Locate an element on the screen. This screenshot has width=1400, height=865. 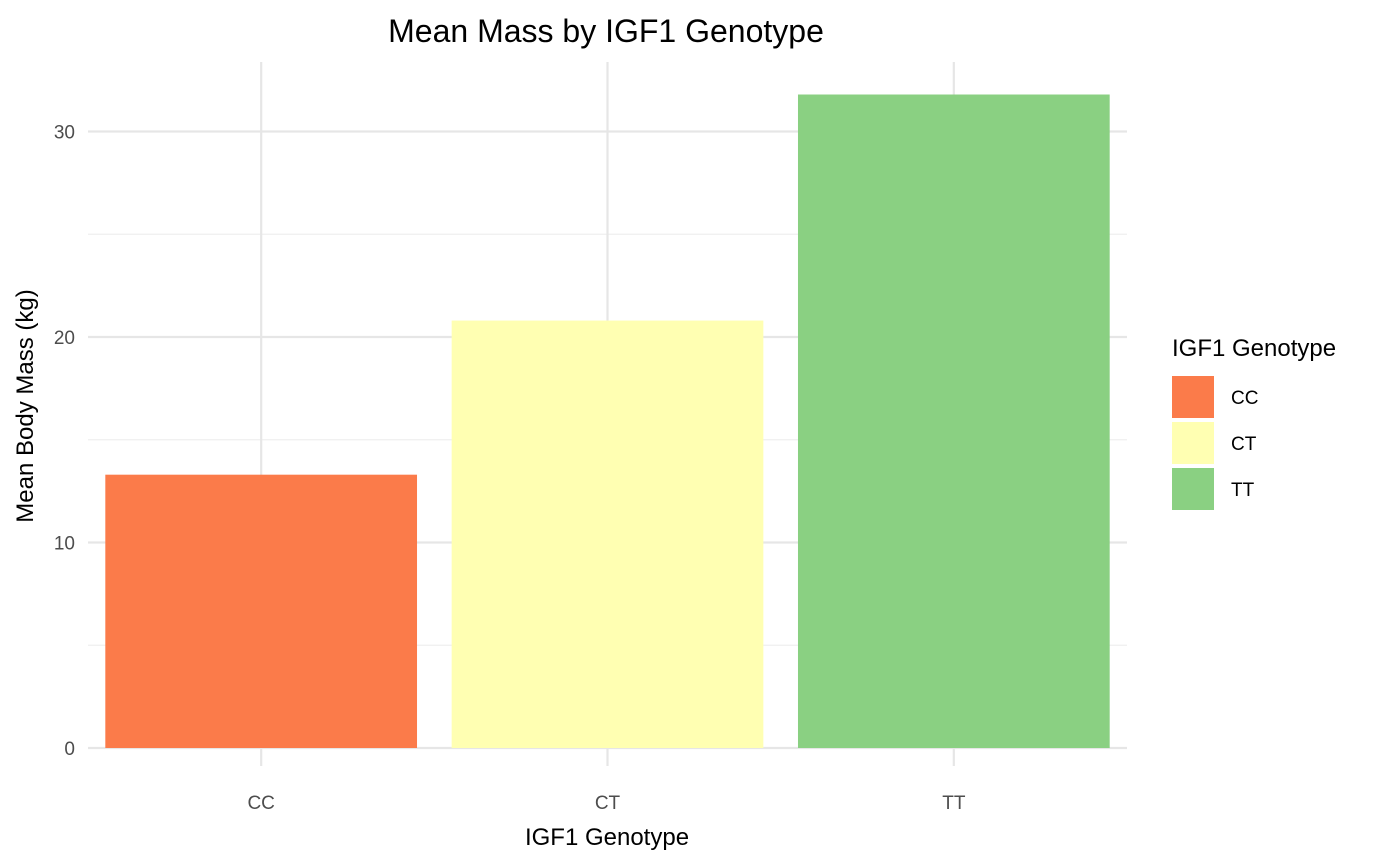
bar-ct is located at coordinates (607, 534).